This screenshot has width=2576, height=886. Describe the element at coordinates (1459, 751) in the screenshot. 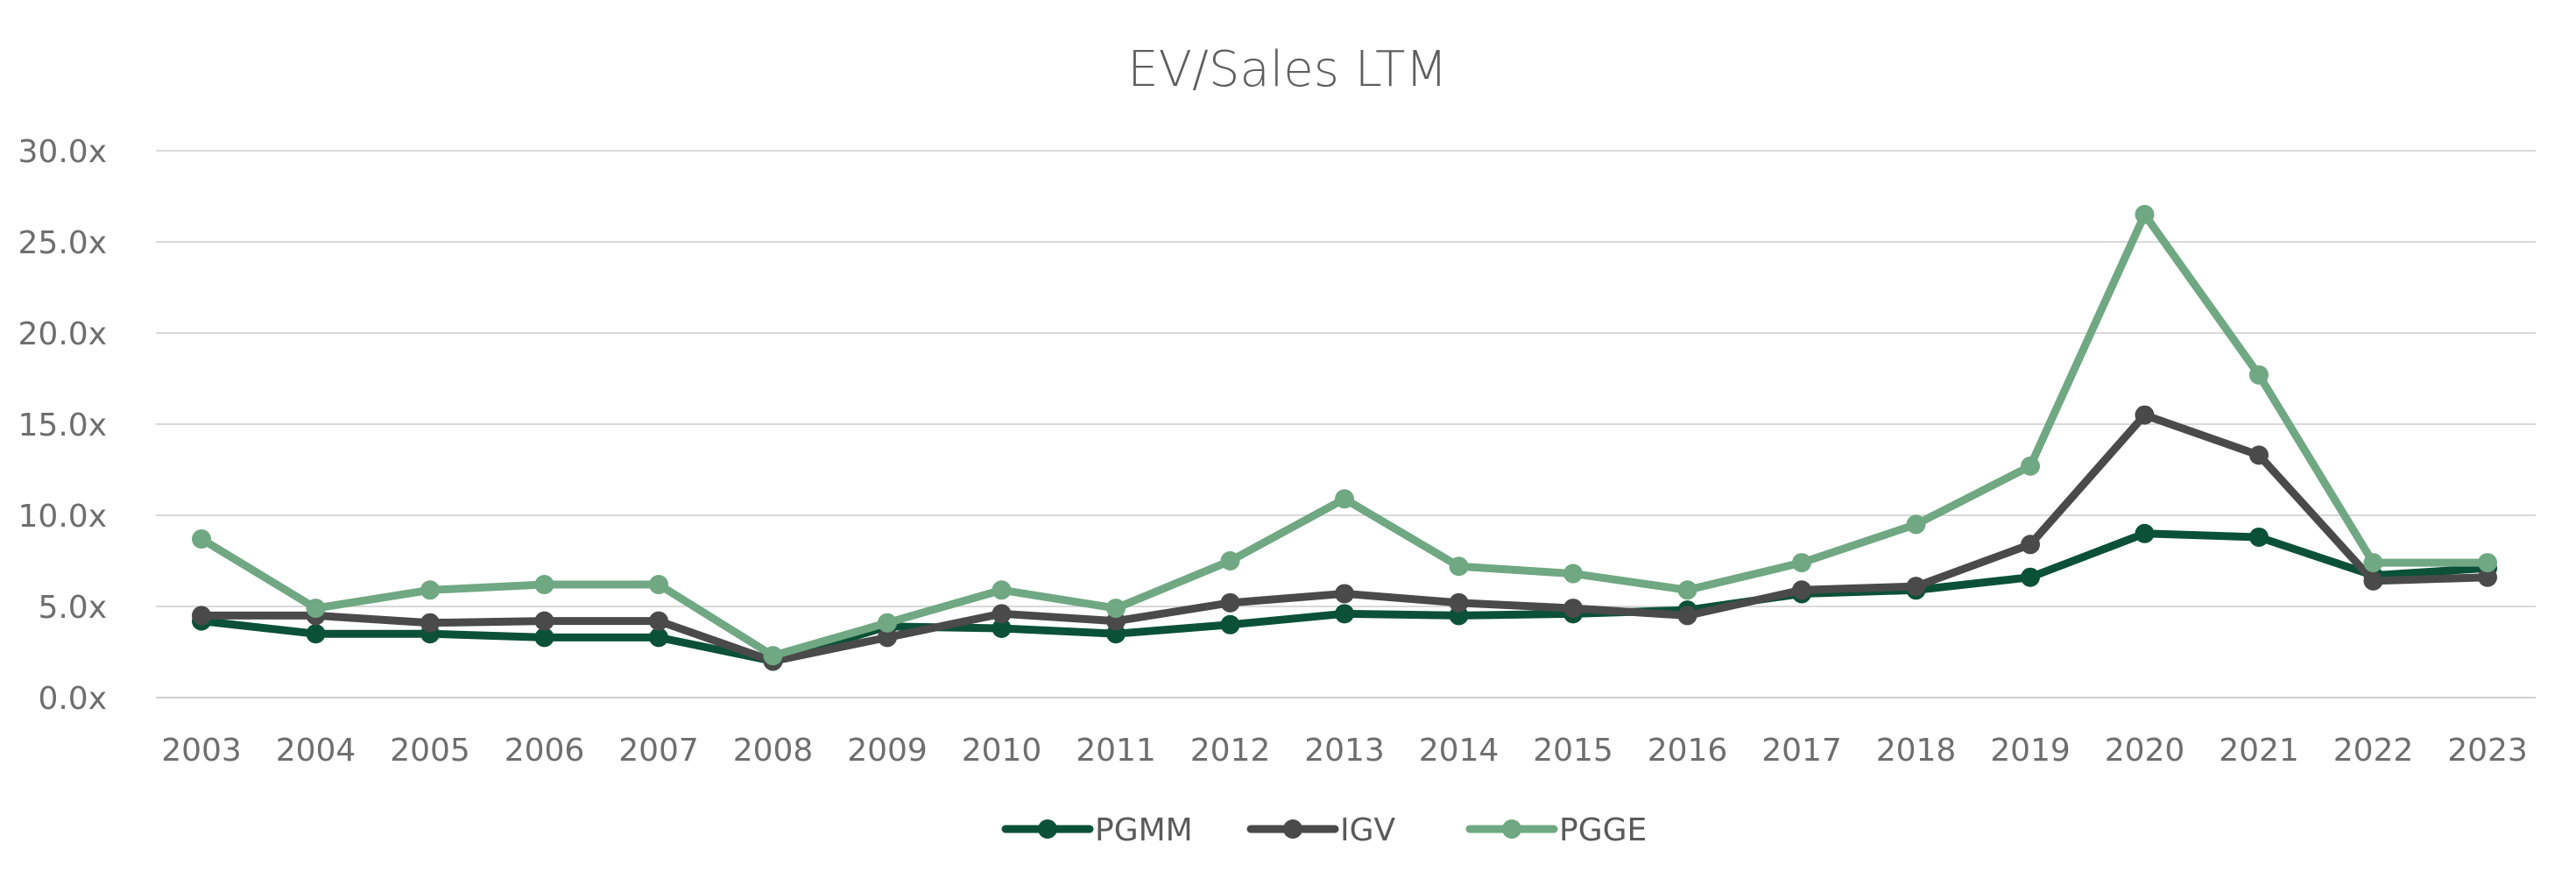

I see `x-tick-label: 2014` at that location.